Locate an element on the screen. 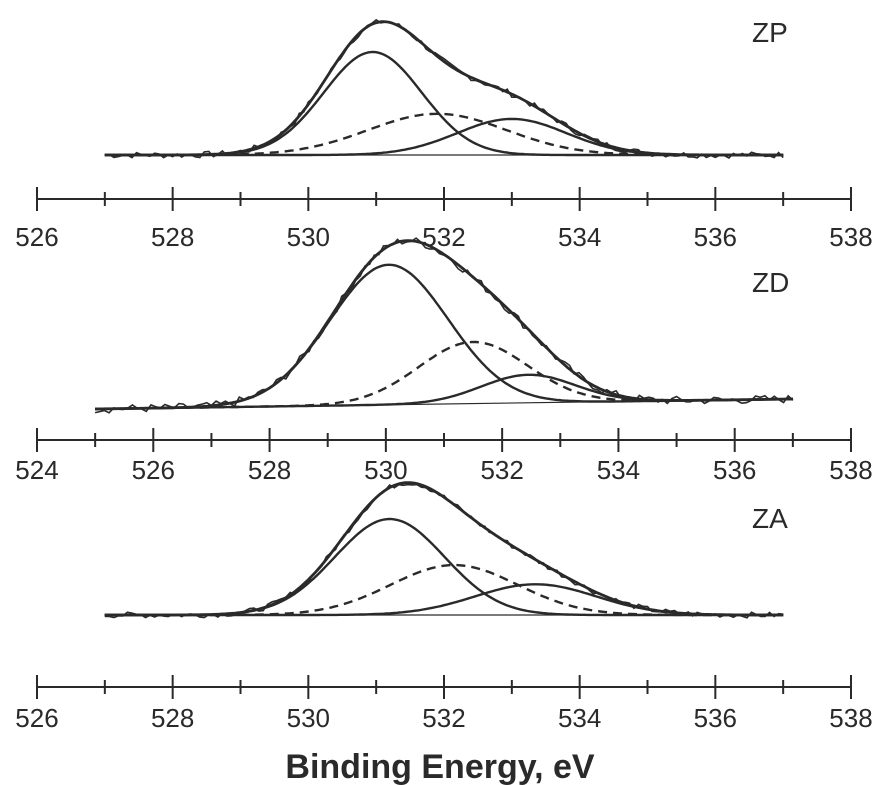  panel-label: ZA is located at coordinates (770, 518).